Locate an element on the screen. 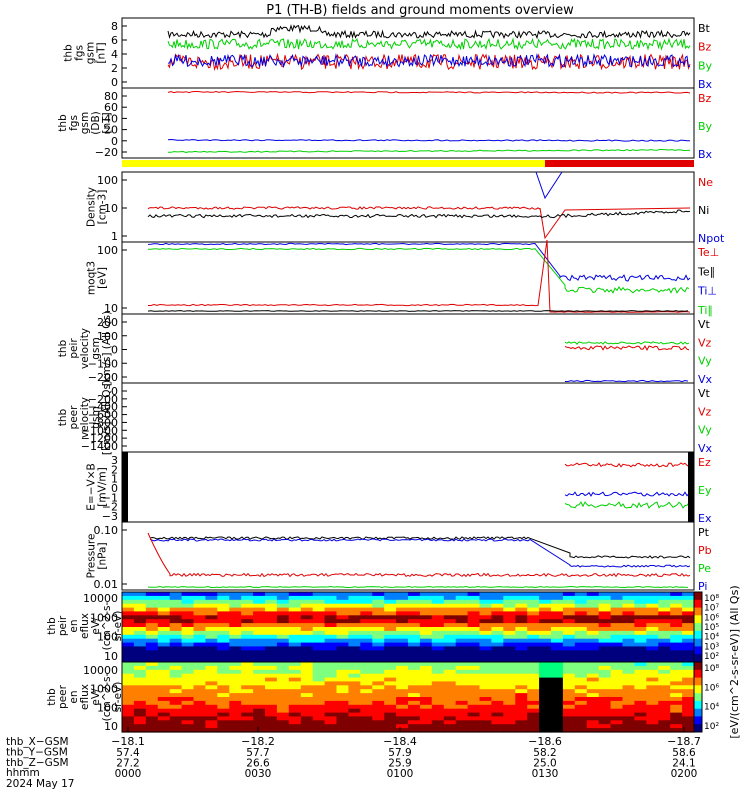 This screenshot has height=800, width=750. ti-perp-line is located at coordinates (419, 262).